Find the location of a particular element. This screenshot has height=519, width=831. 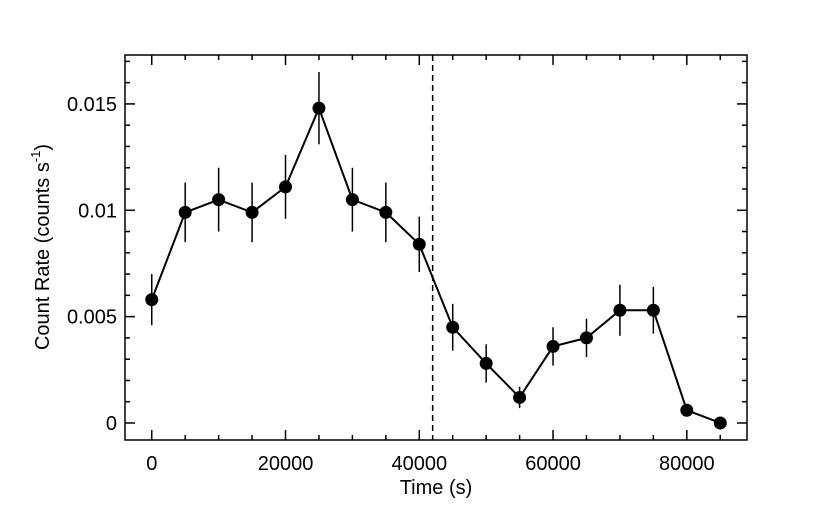

y-axis-title-closing: ) is located at coordinates (43, 147).